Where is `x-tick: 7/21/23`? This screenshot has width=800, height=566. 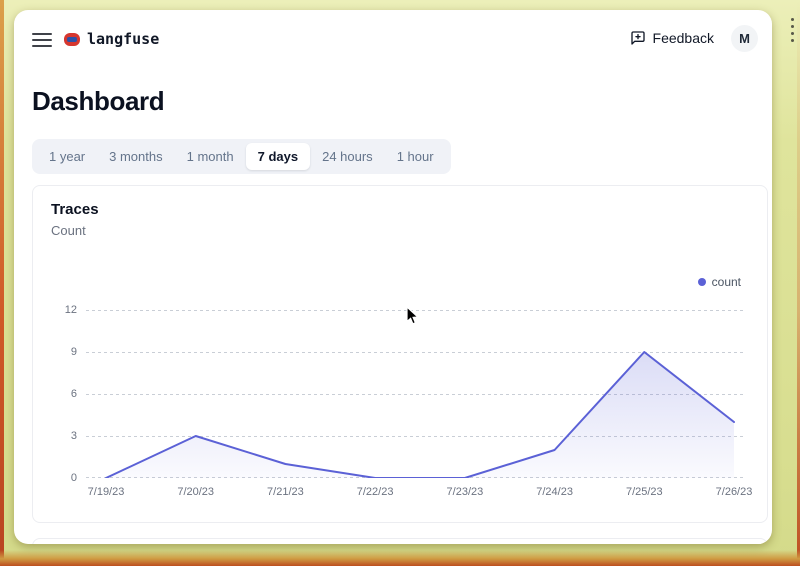 x-tick: 7/21/23 is located at coordinates (285, 492).